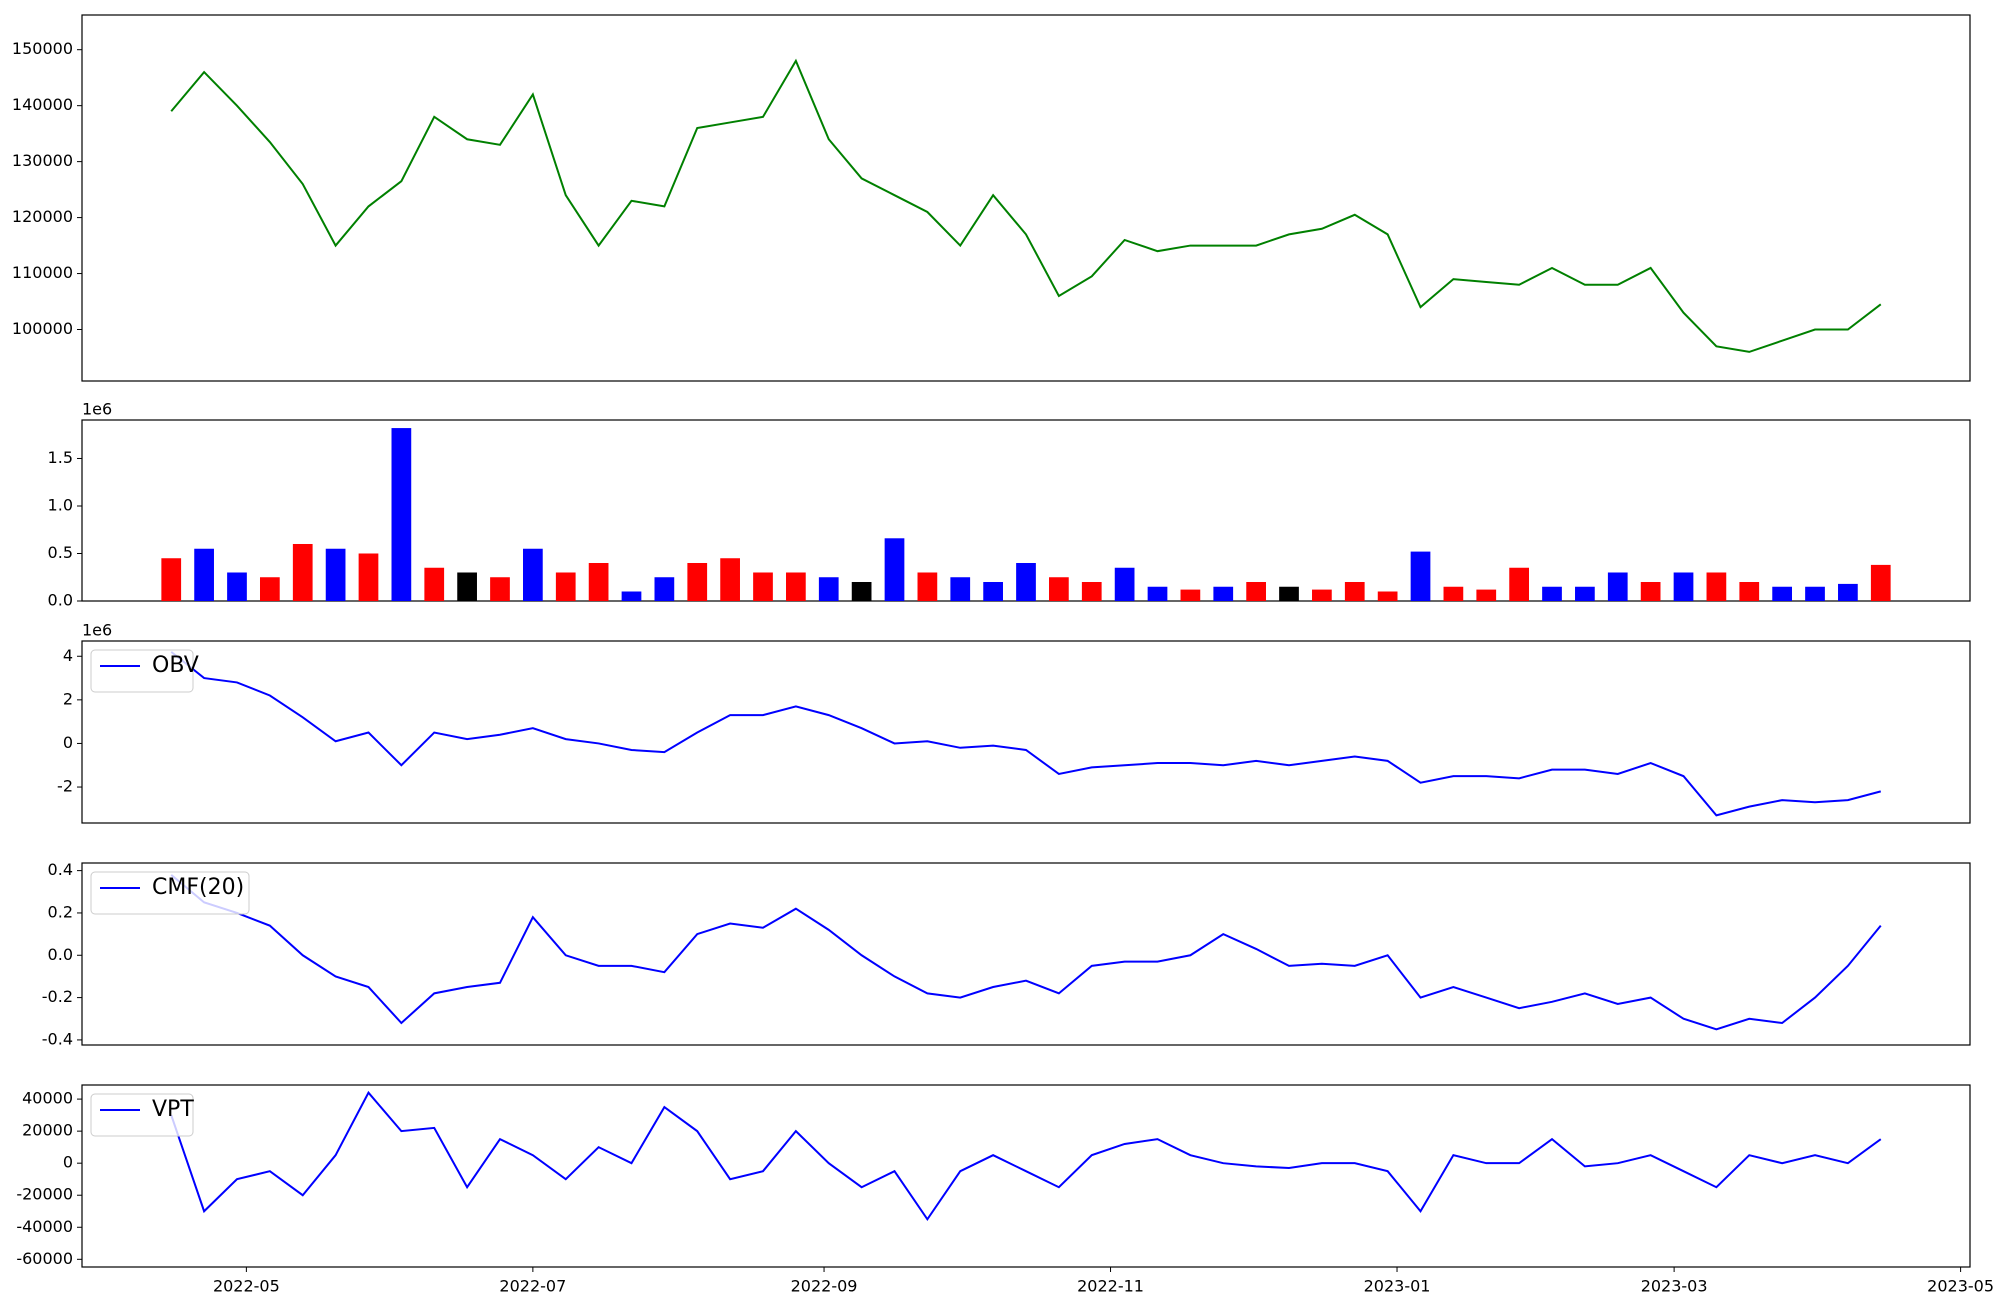 The height and width of the screenshot is (1304, 2000). I want to click on y-tick-label: 0.2, so click(60, 911).